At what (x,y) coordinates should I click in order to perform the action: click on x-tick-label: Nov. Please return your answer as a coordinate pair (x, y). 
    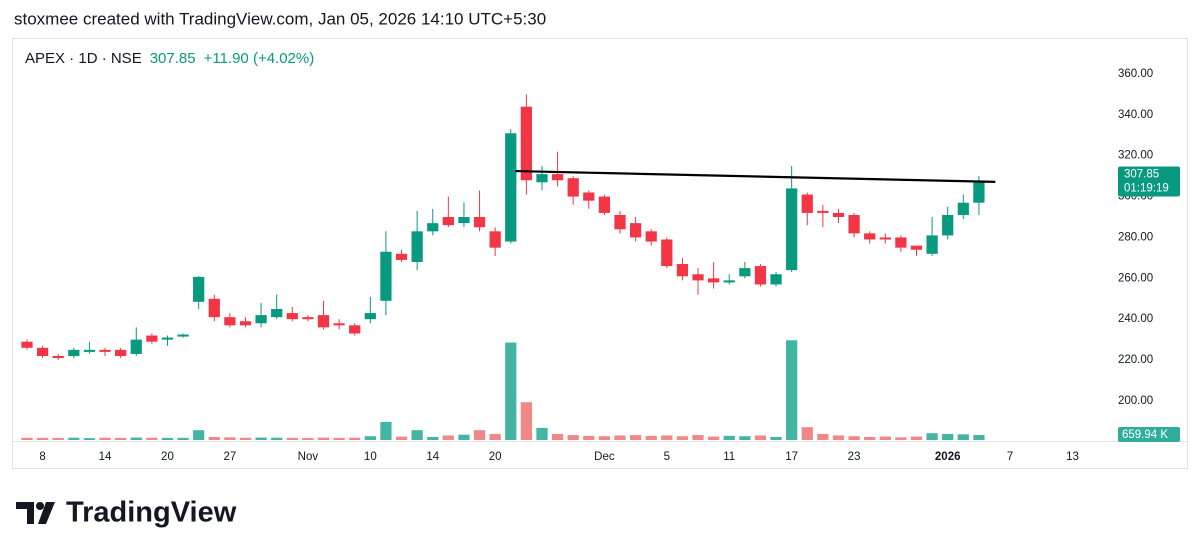
    Looking at the image, I should click on (308, 457).